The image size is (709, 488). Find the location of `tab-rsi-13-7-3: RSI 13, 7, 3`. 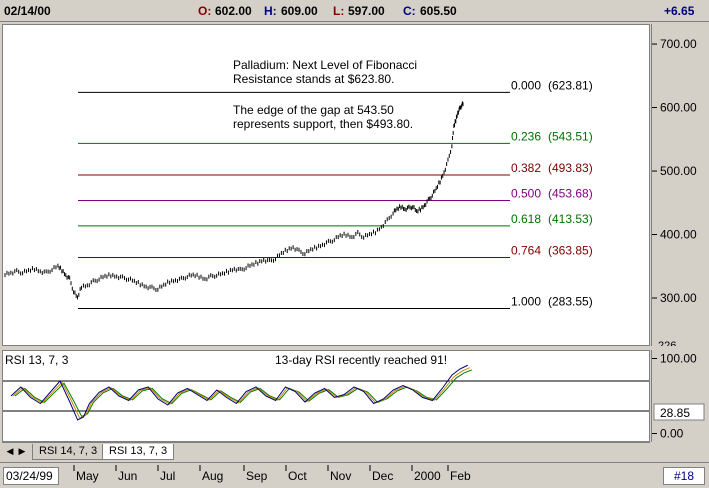

tab-rsi-13-7-3: RSI 13, 7, 3 is located at coordinates (138, 452).